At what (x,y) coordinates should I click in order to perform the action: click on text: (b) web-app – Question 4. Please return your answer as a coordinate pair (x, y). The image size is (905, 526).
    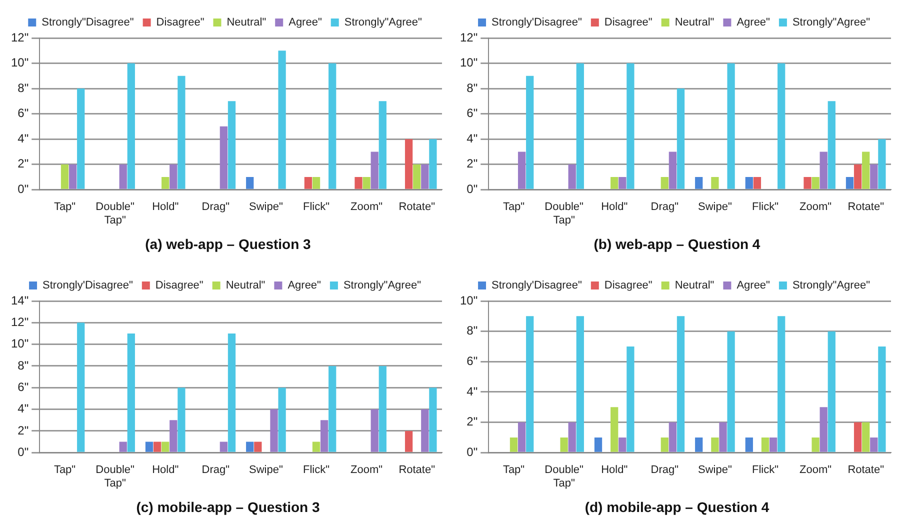
    Looking at the image, I should click on (677, 244).